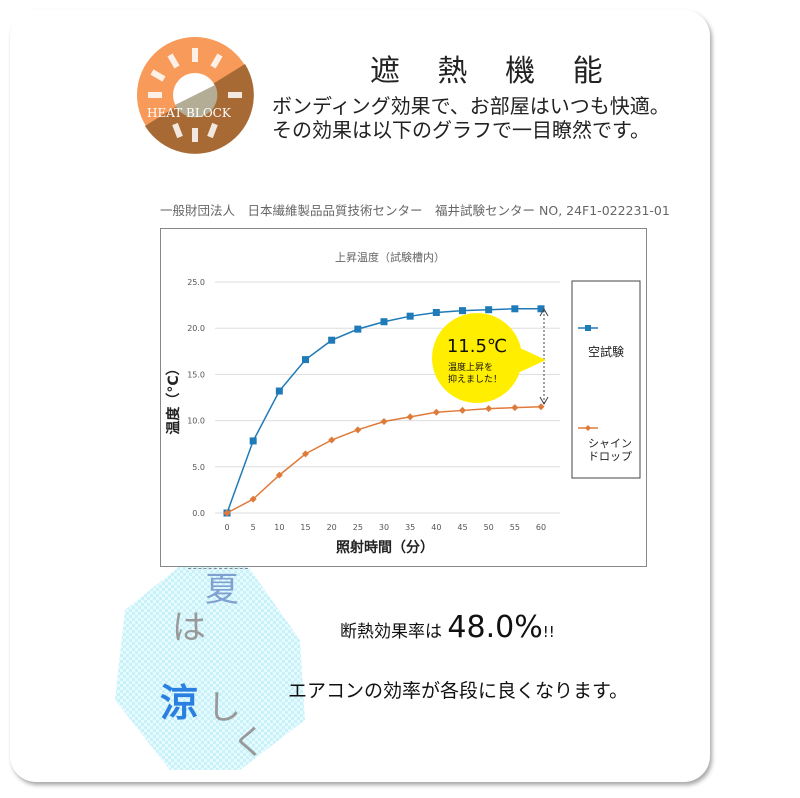 The image size is (800, 798). What do you see at coordinates (385, 547) in the screenshot?
I see `x-axis-label: 照射時間（分）` at bounding box center [385, 547].